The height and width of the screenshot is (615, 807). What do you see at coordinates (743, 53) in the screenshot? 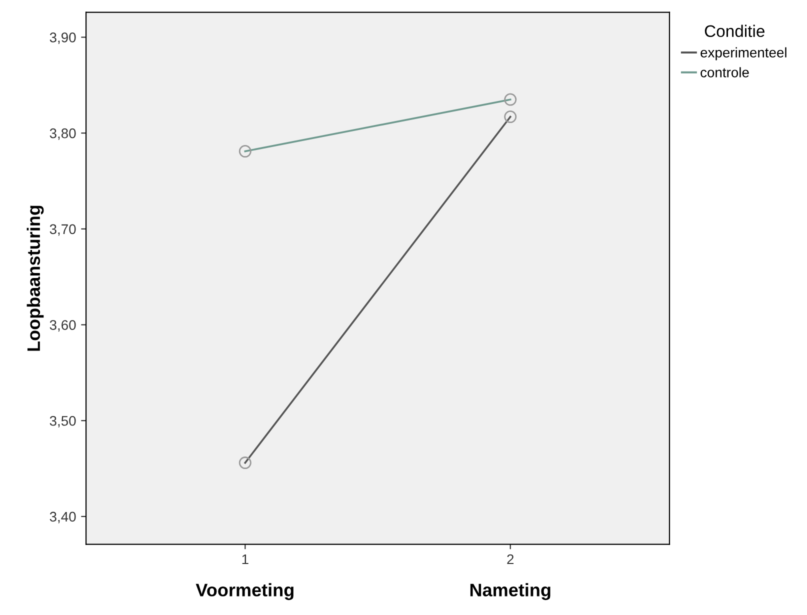
I see `legend-label: experimenteel` at bounding box center [743, 53].